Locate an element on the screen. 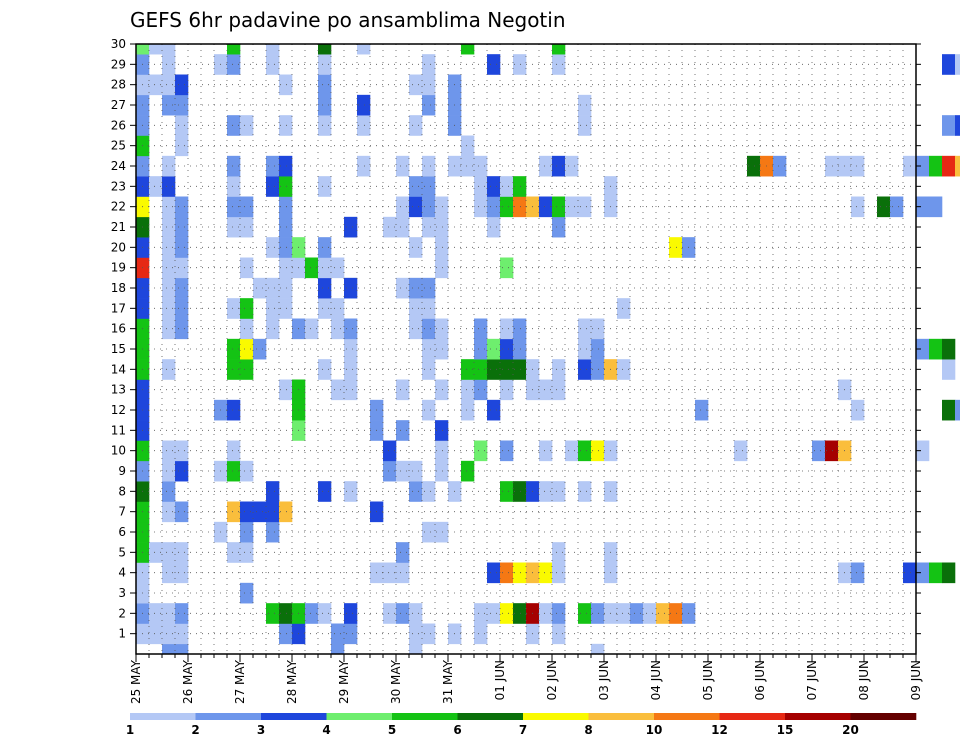 The width and height of the screenshot is (960, 742). y-tick-label: 13 is located at coordinates (118, 390).